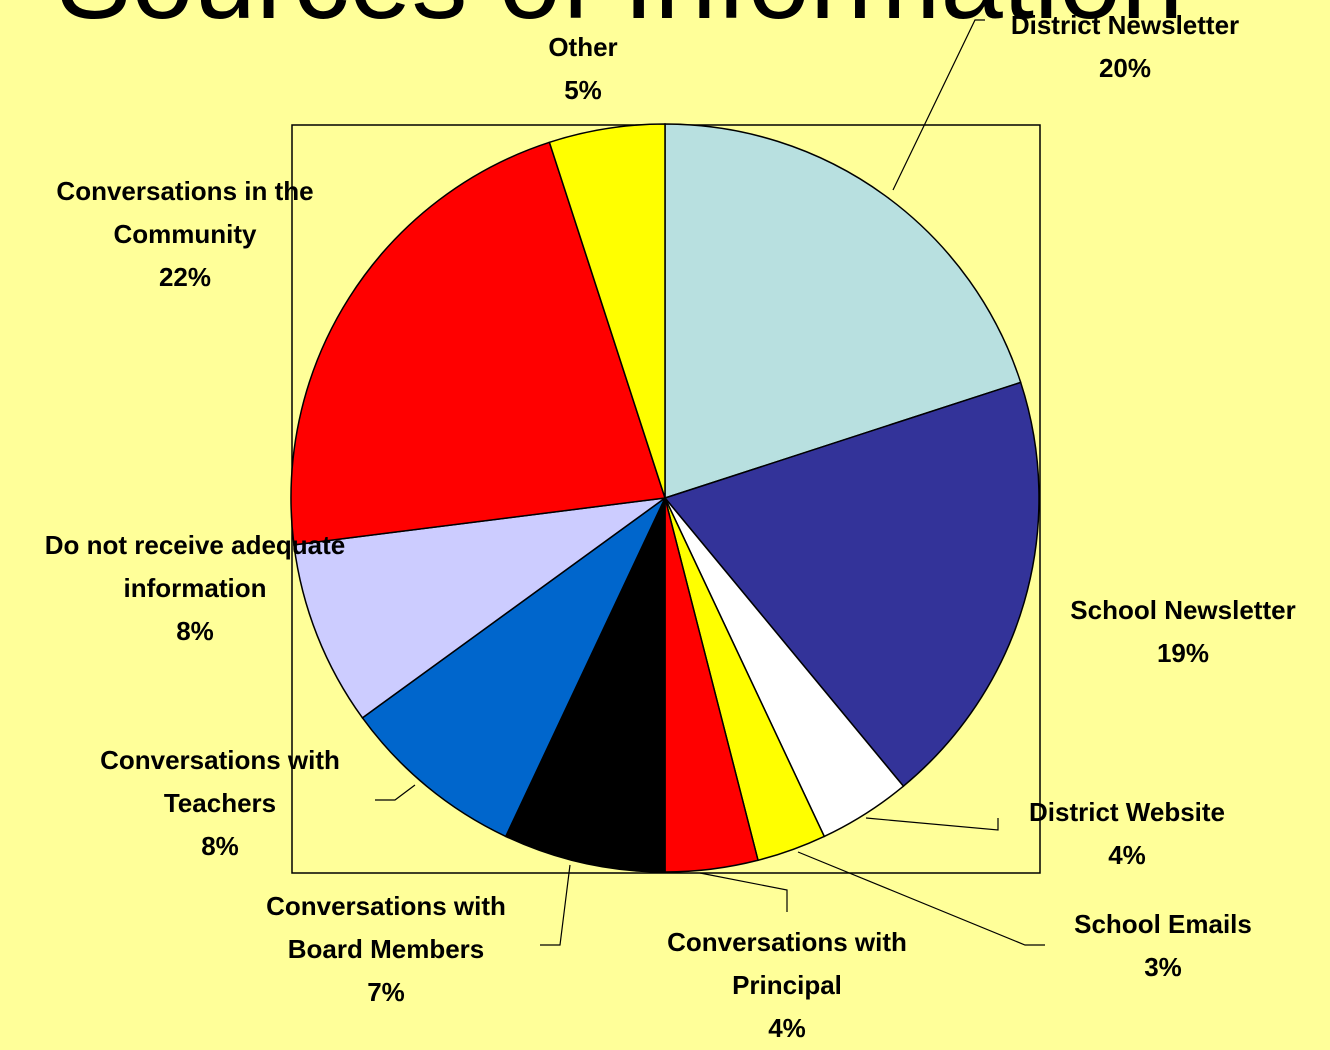 The height and width of the screenshot is (1050, 1330). I want to click on slice-value: 20%, so click(1125, 68).